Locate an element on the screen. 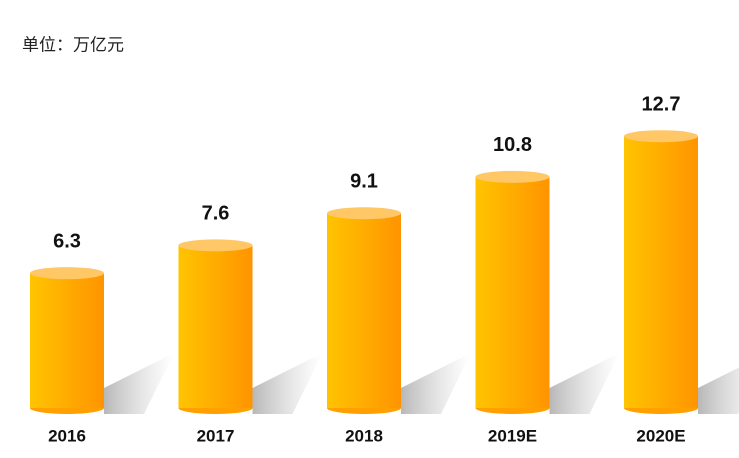 Image resolution: width=739 pixels, height=458 pixels. x-tick-label: 2019E is located at coordinates (512, 435).